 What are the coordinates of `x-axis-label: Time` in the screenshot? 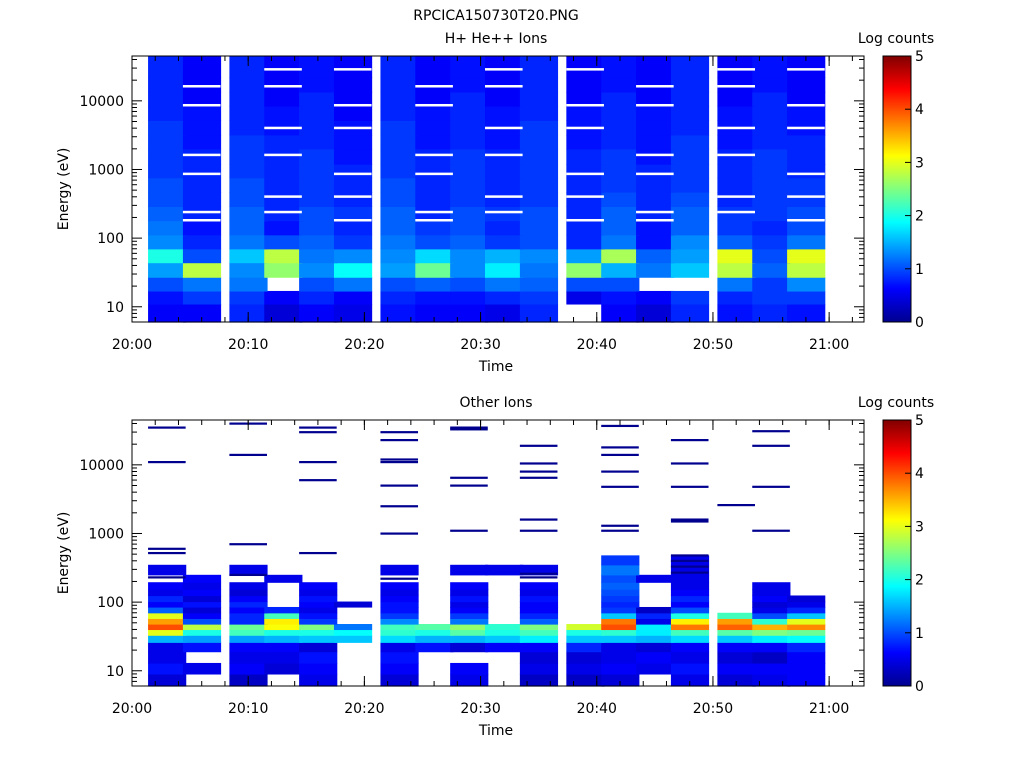 It's located at (495, 731).